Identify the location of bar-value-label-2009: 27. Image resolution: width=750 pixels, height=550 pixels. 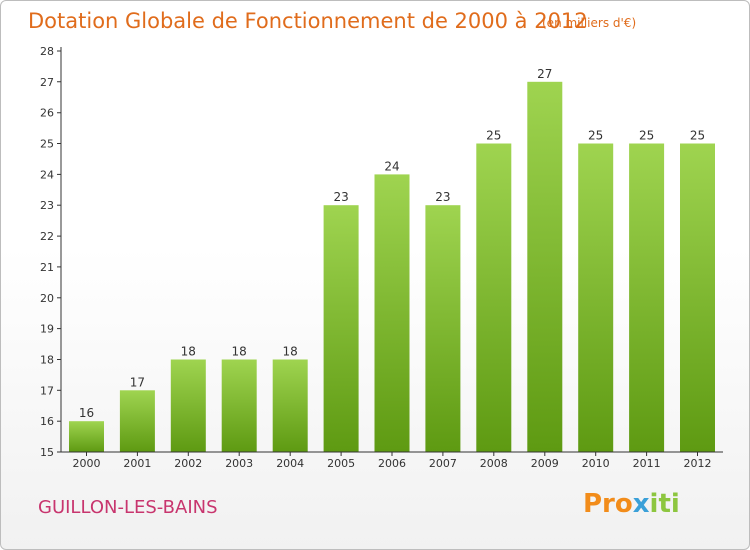
(544, 74).